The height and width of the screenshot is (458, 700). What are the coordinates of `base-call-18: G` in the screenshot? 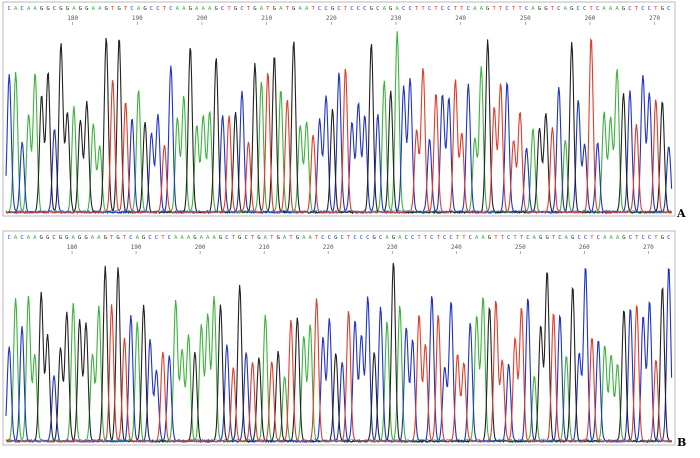 It's located at (118, 238).